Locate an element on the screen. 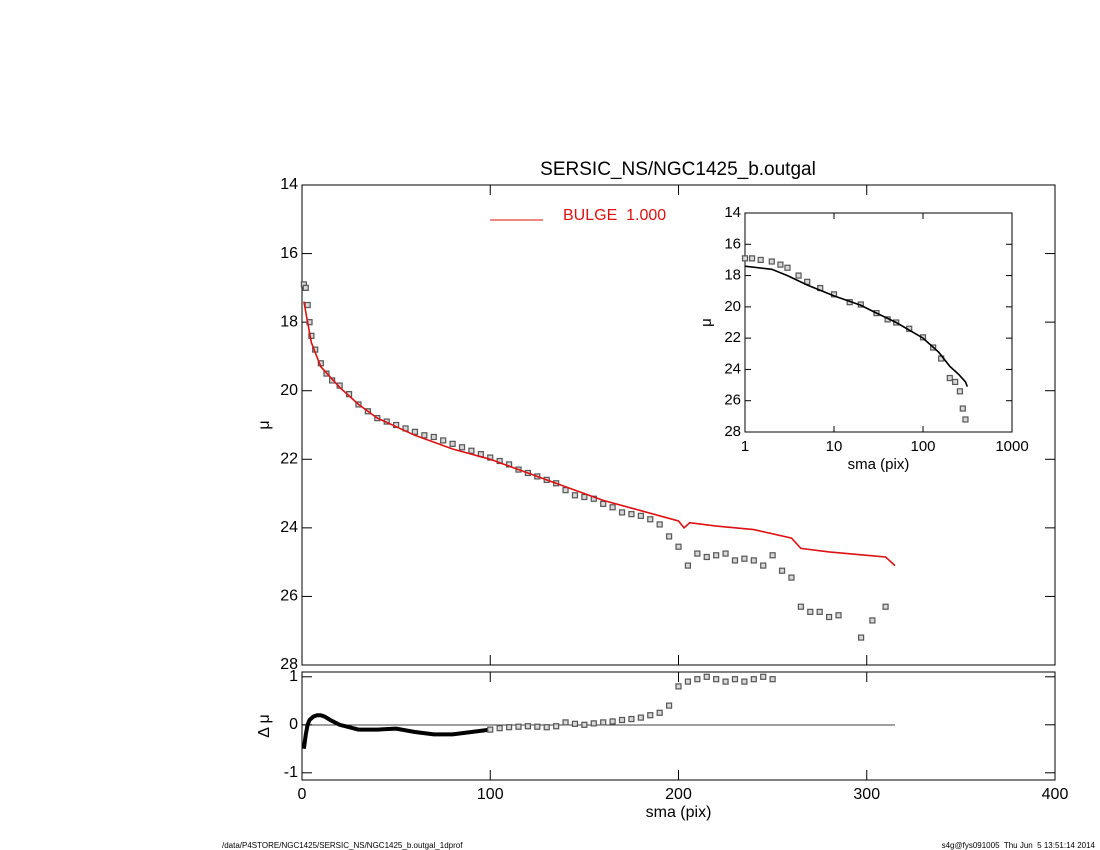 The height and width of the screenshot is (850, 1100). y-axis-label: Δ μ is located at coordinates (264, 725).